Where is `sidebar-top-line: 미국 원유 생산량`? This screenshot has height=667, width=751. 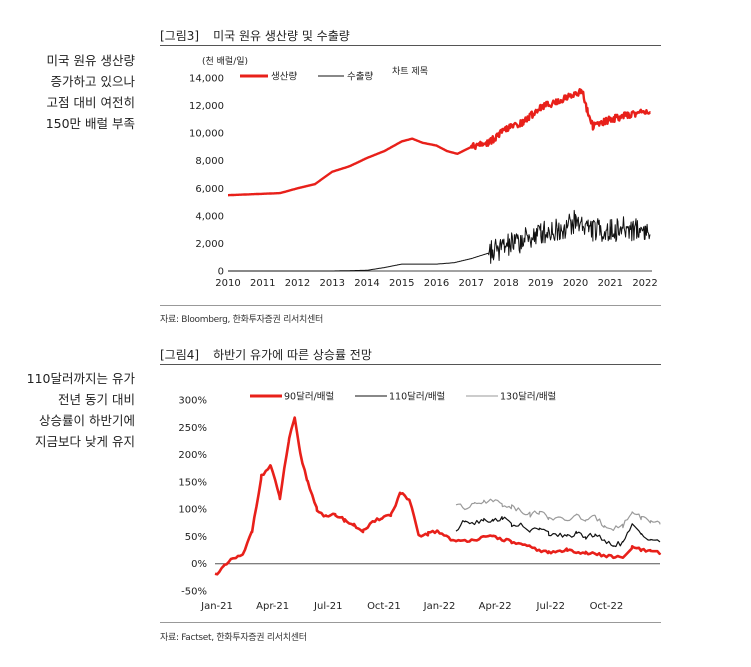
sidebar-top-line: 미국 원유 생산량 is located at coordinates (90, 60).